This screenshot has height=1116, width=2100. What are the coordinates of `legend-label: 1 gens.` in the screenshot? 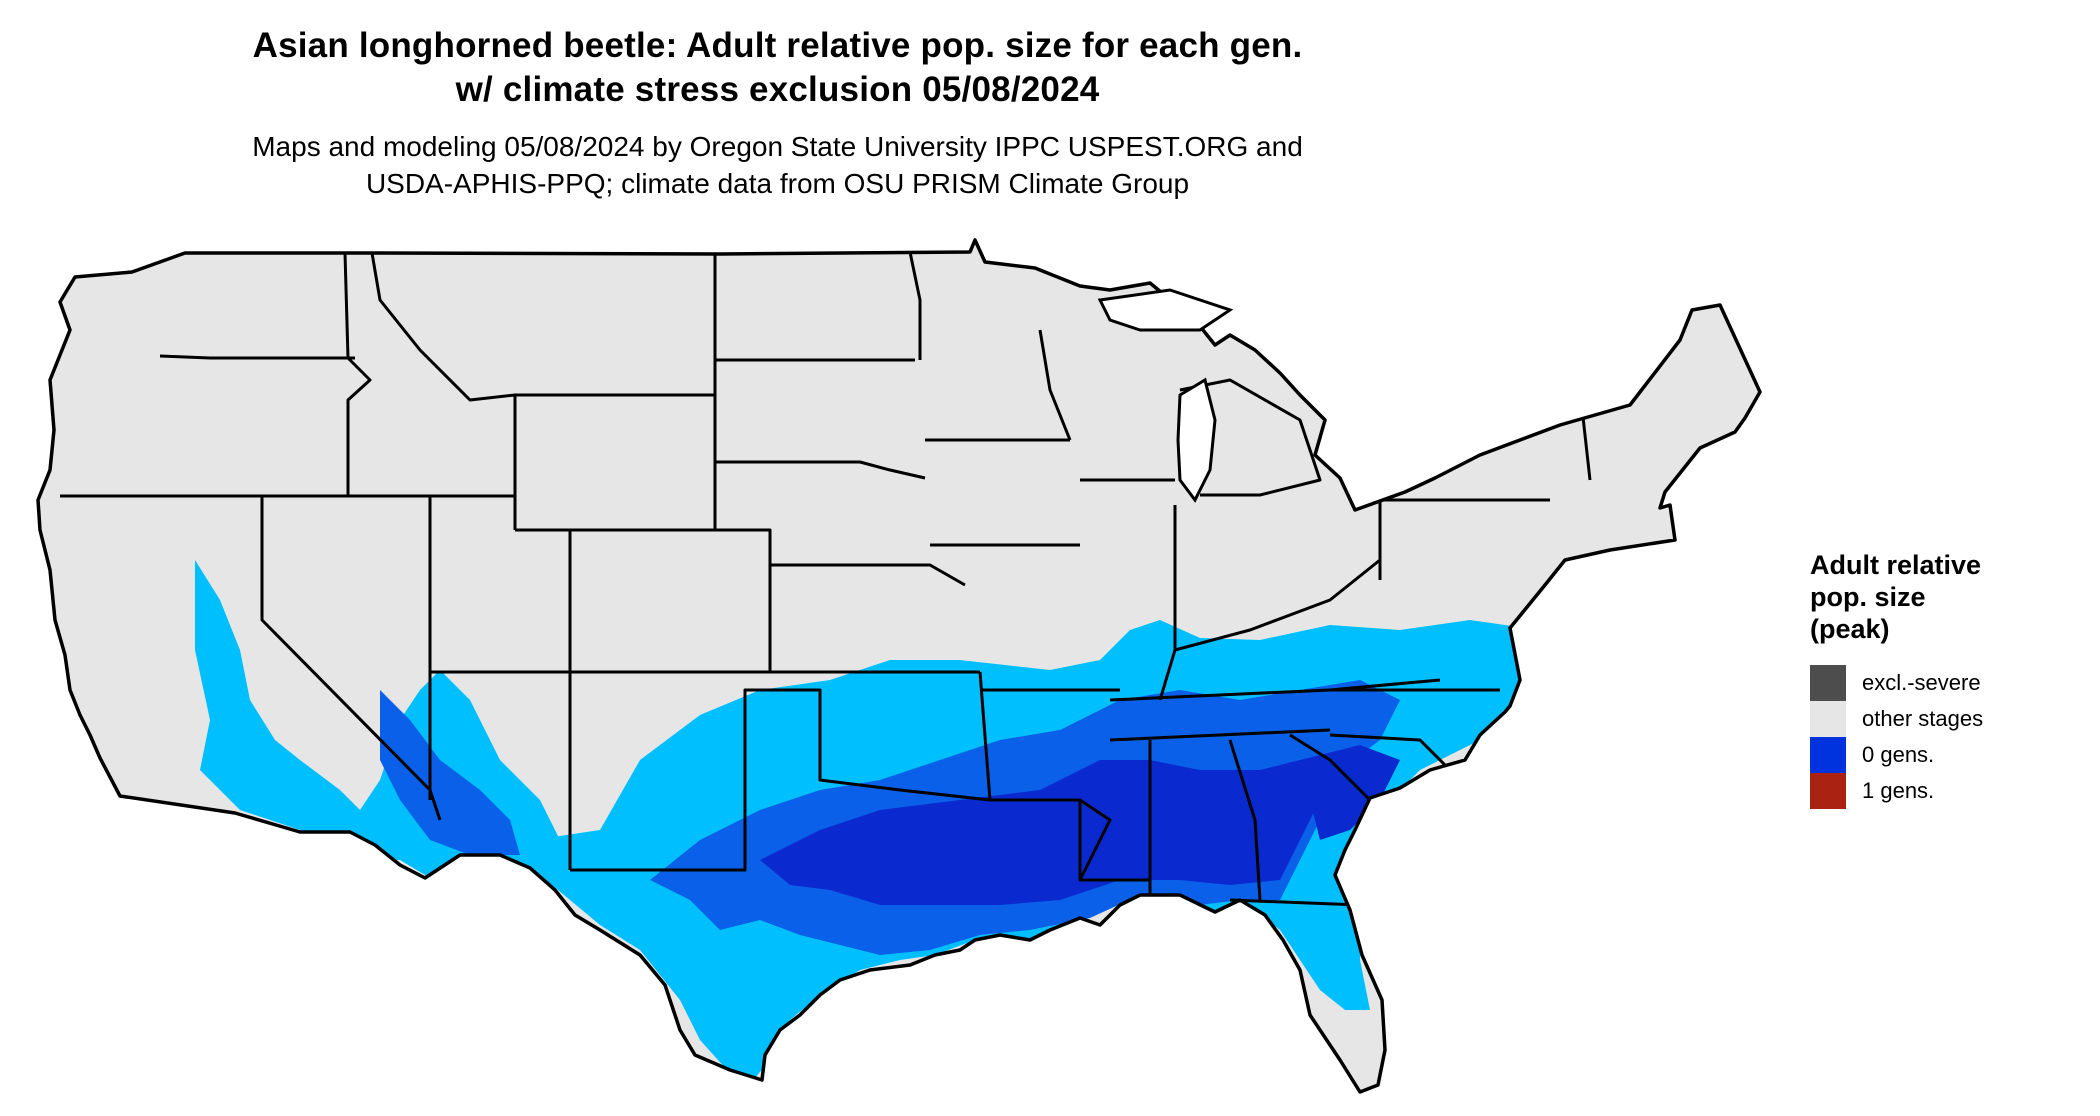 It's located at (1898, 790).